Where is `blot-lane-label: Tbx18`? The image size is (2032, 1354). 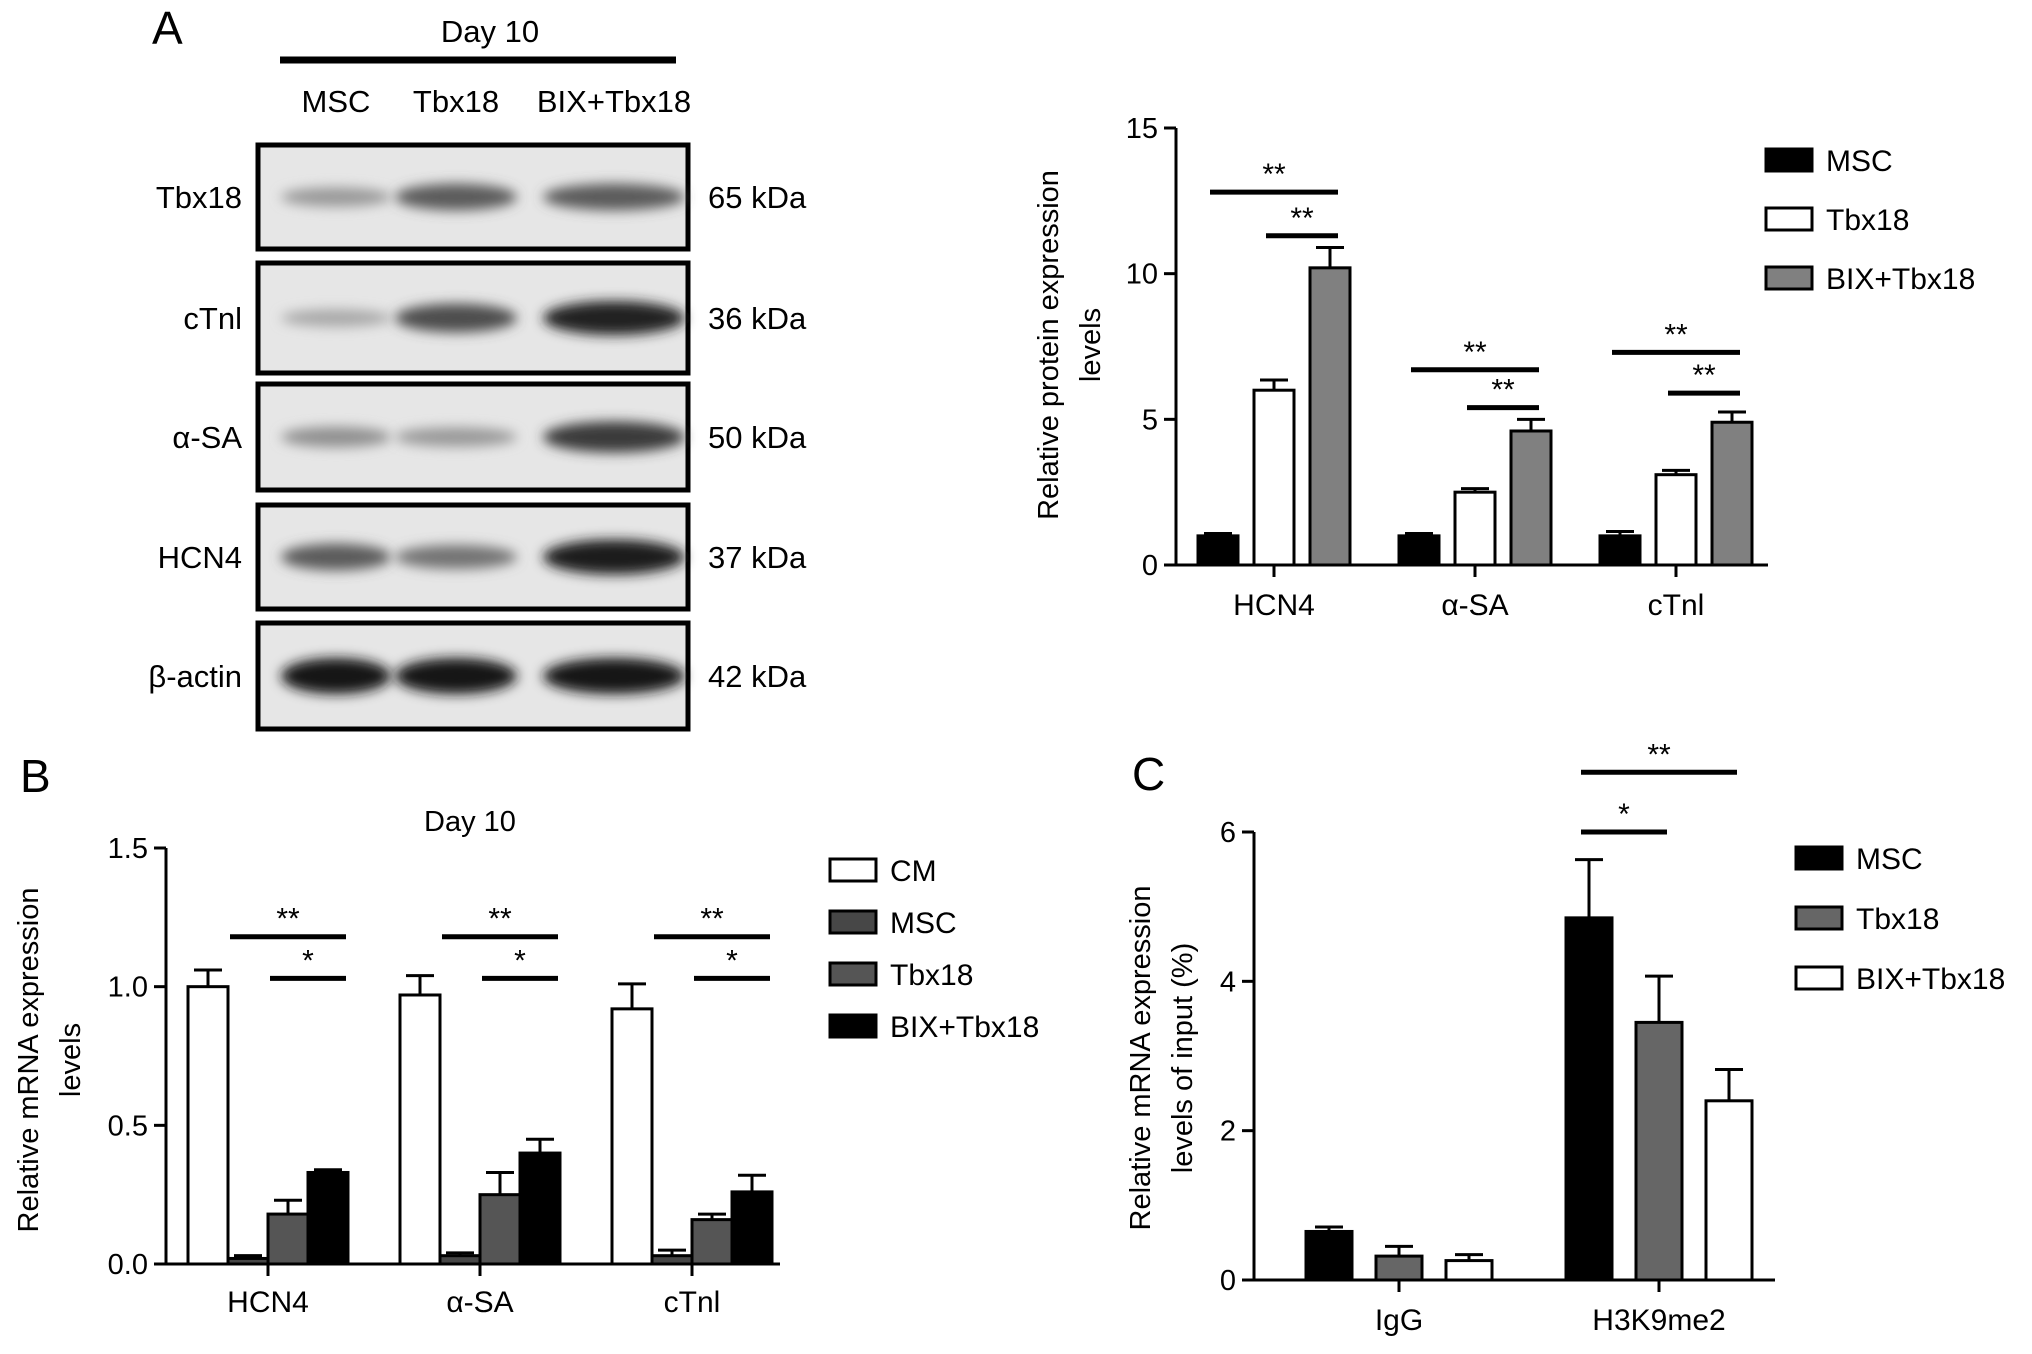
blot-lane-label: Tbx18 is located at coordinates (456, 101).